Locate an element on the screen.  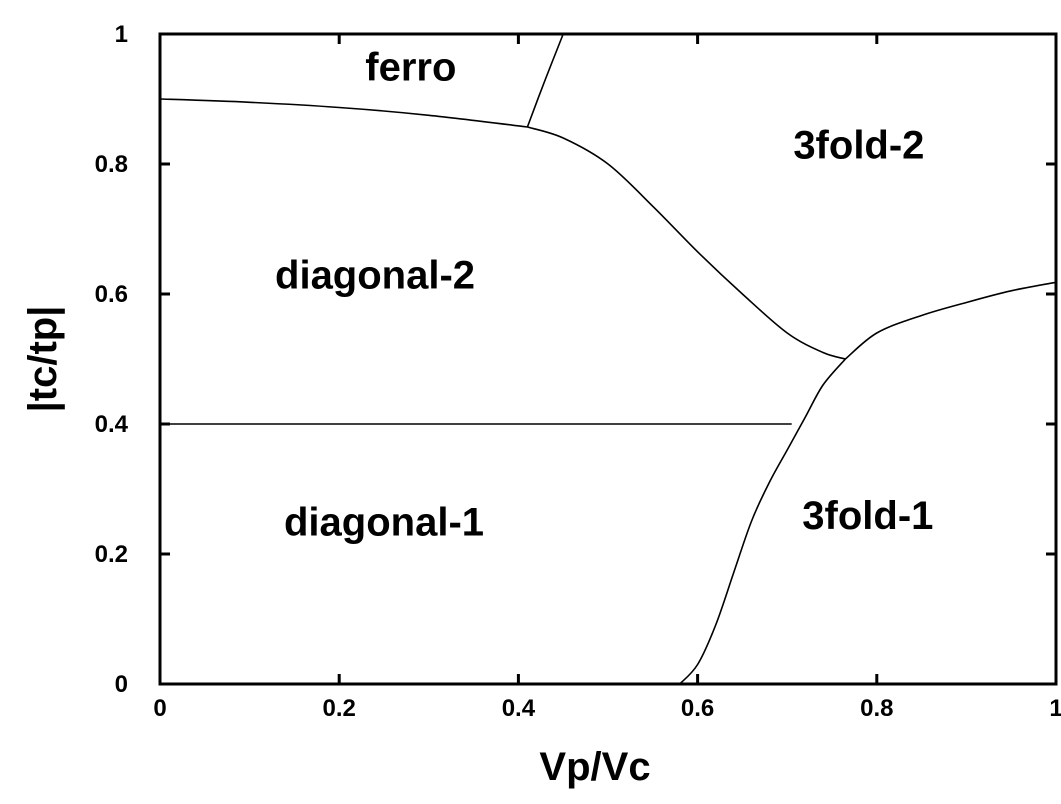
region-label: diagonal-2 is located at coordinates (375, 276).